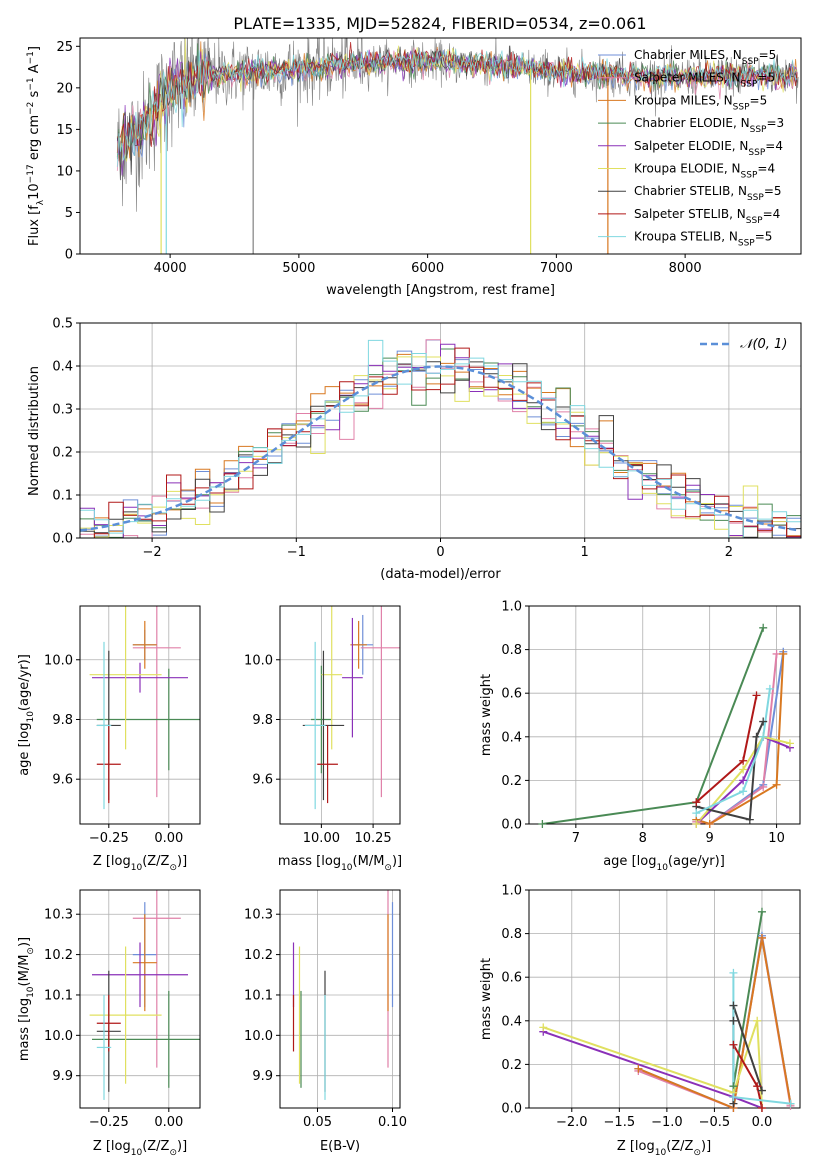 The image size is (819, 1170). Describe the element at coordinates (58, 915) in the screenshot. I see `y-tick-label: 10.3` at that location.